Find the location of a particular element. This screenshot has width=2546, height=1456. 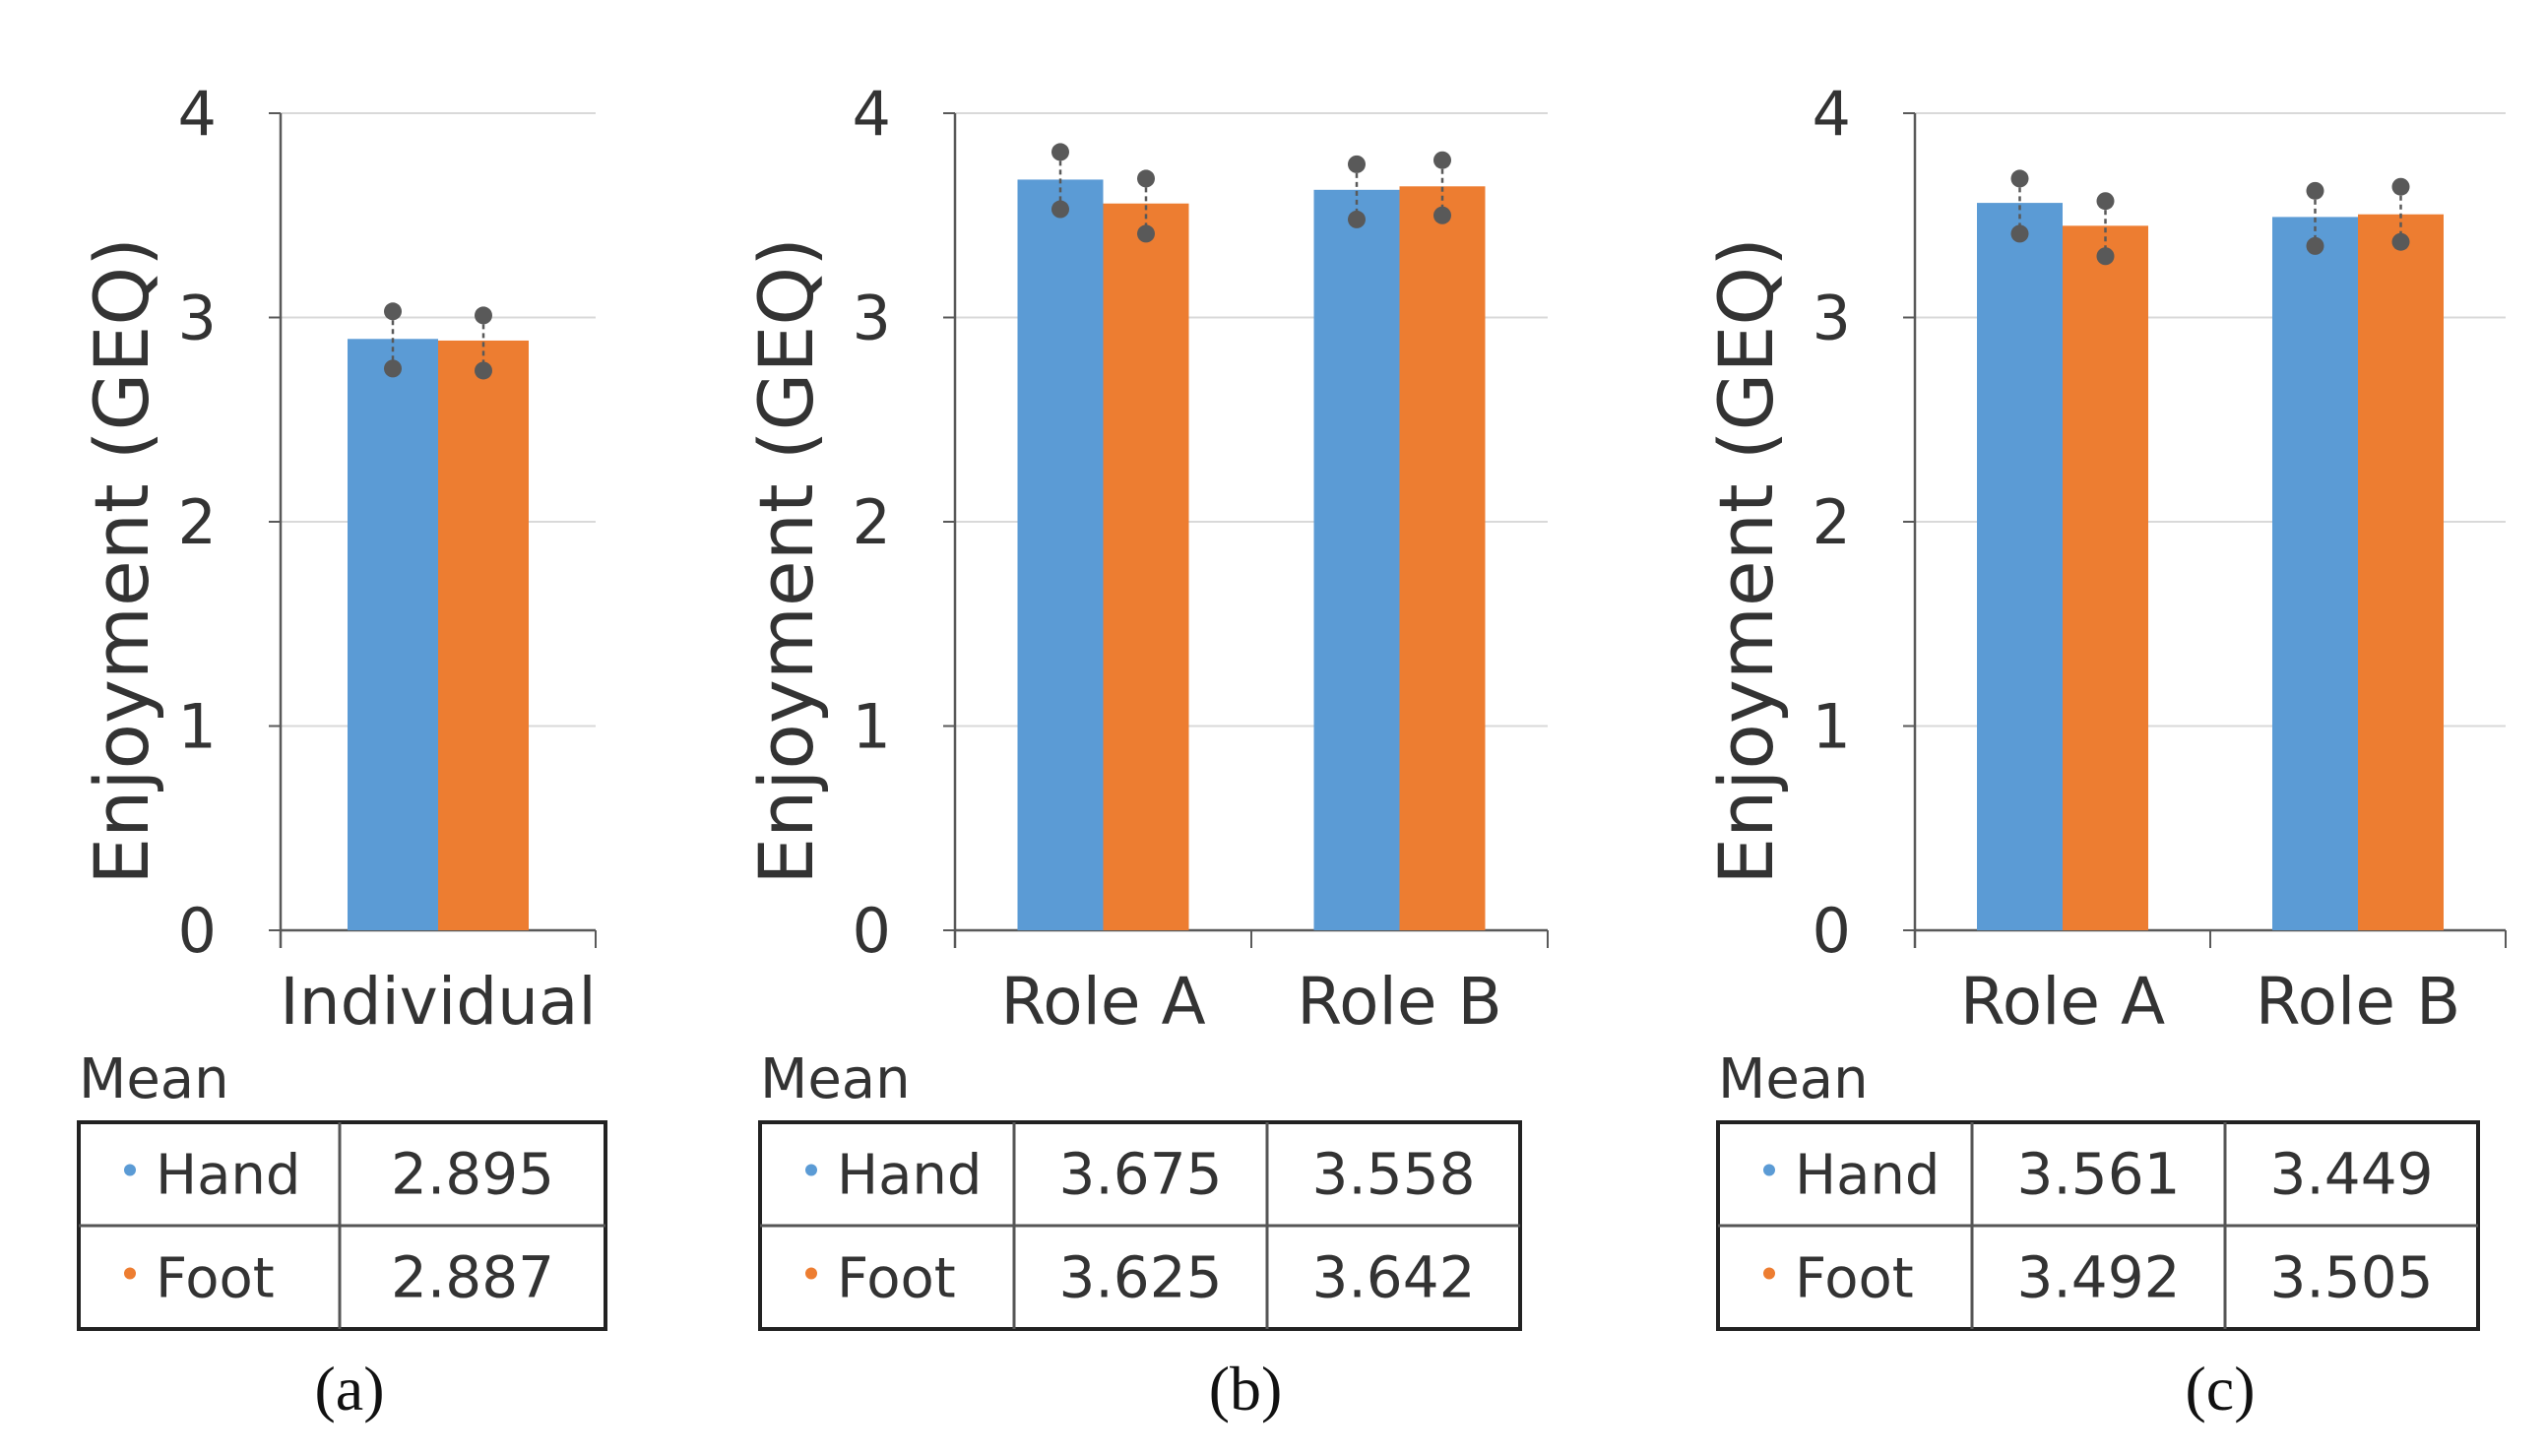

panel-label: (a) is located at coordinates (349, 1389).